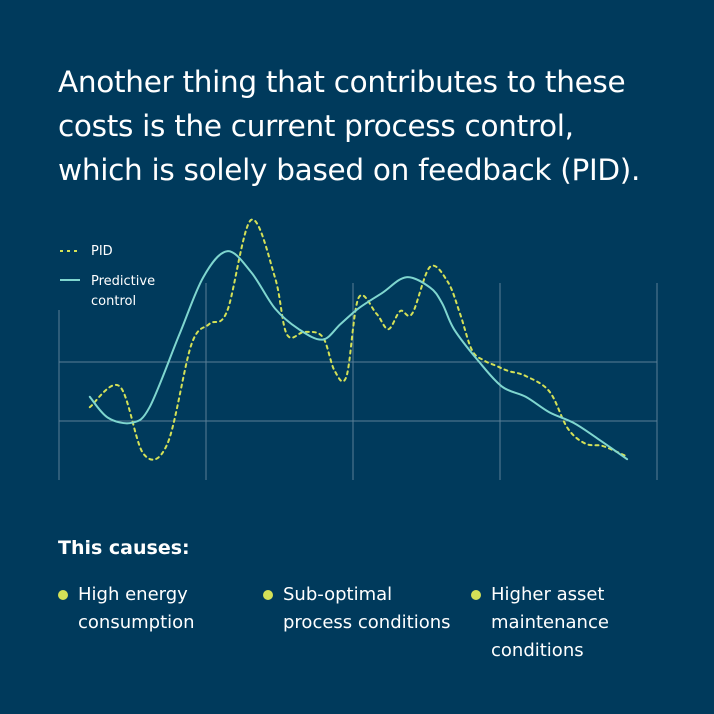 This screenshot has height=714, width=714. I want to click on cause-2-line-1: Sub-optimal, so click(338, 594).